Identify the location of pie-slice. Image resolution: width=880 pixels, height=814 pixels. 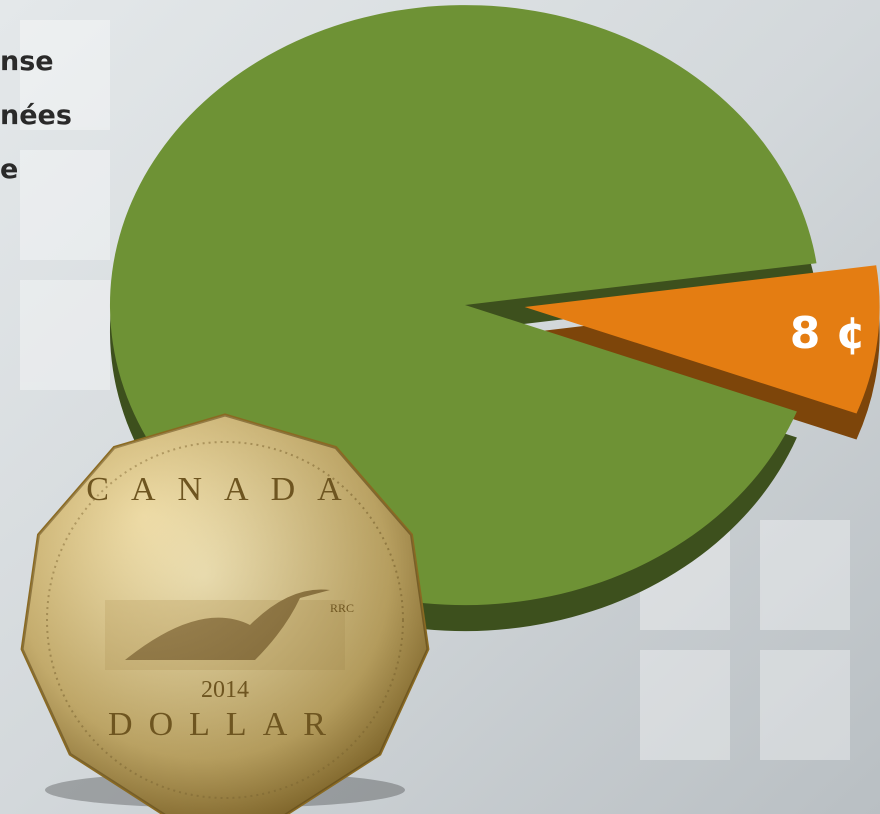
(702, 339).